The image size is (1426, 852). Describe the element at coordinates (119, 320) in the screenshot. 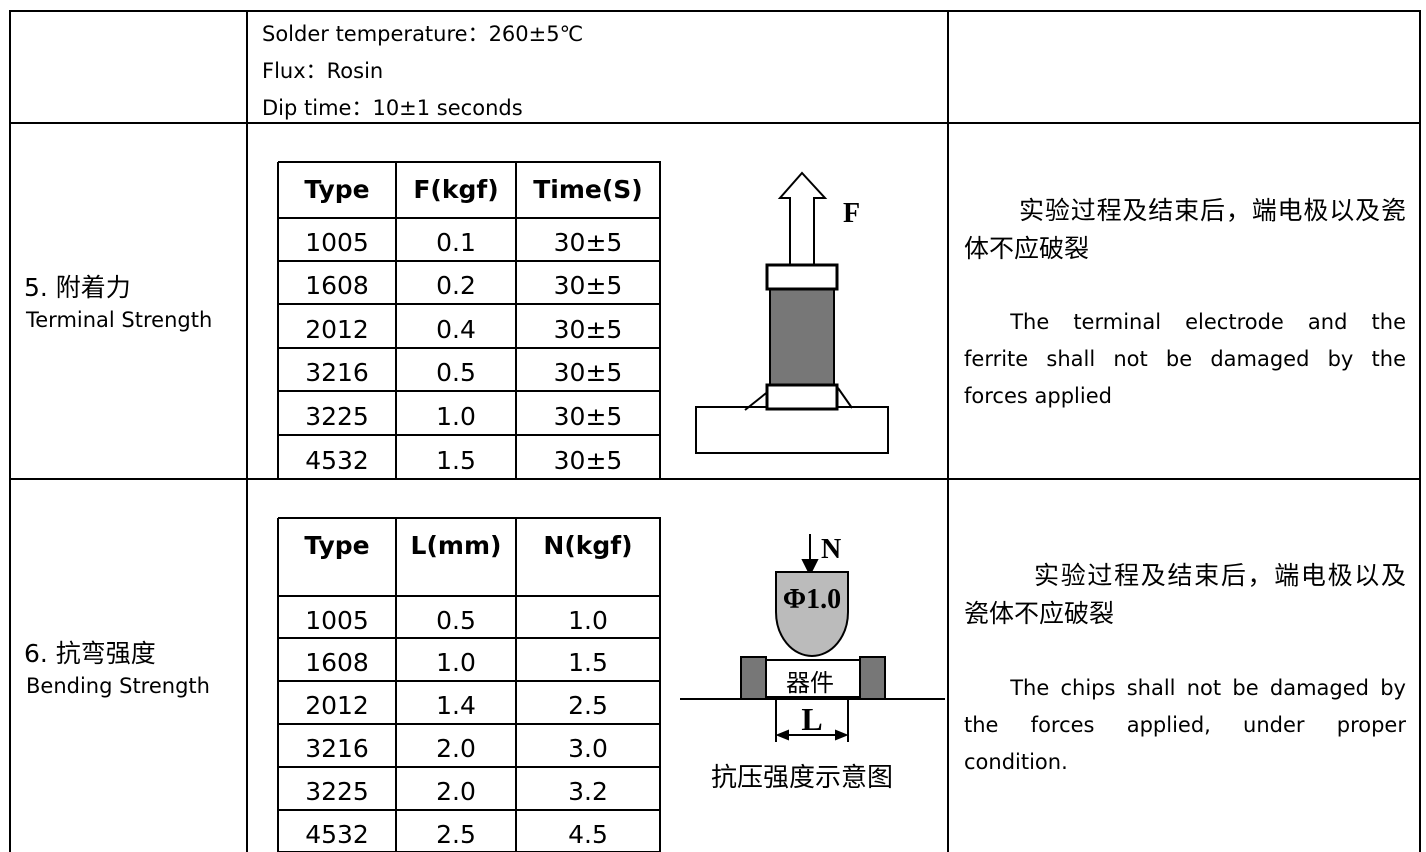

I see `item-subtitle: Terminal Strength` at that location.